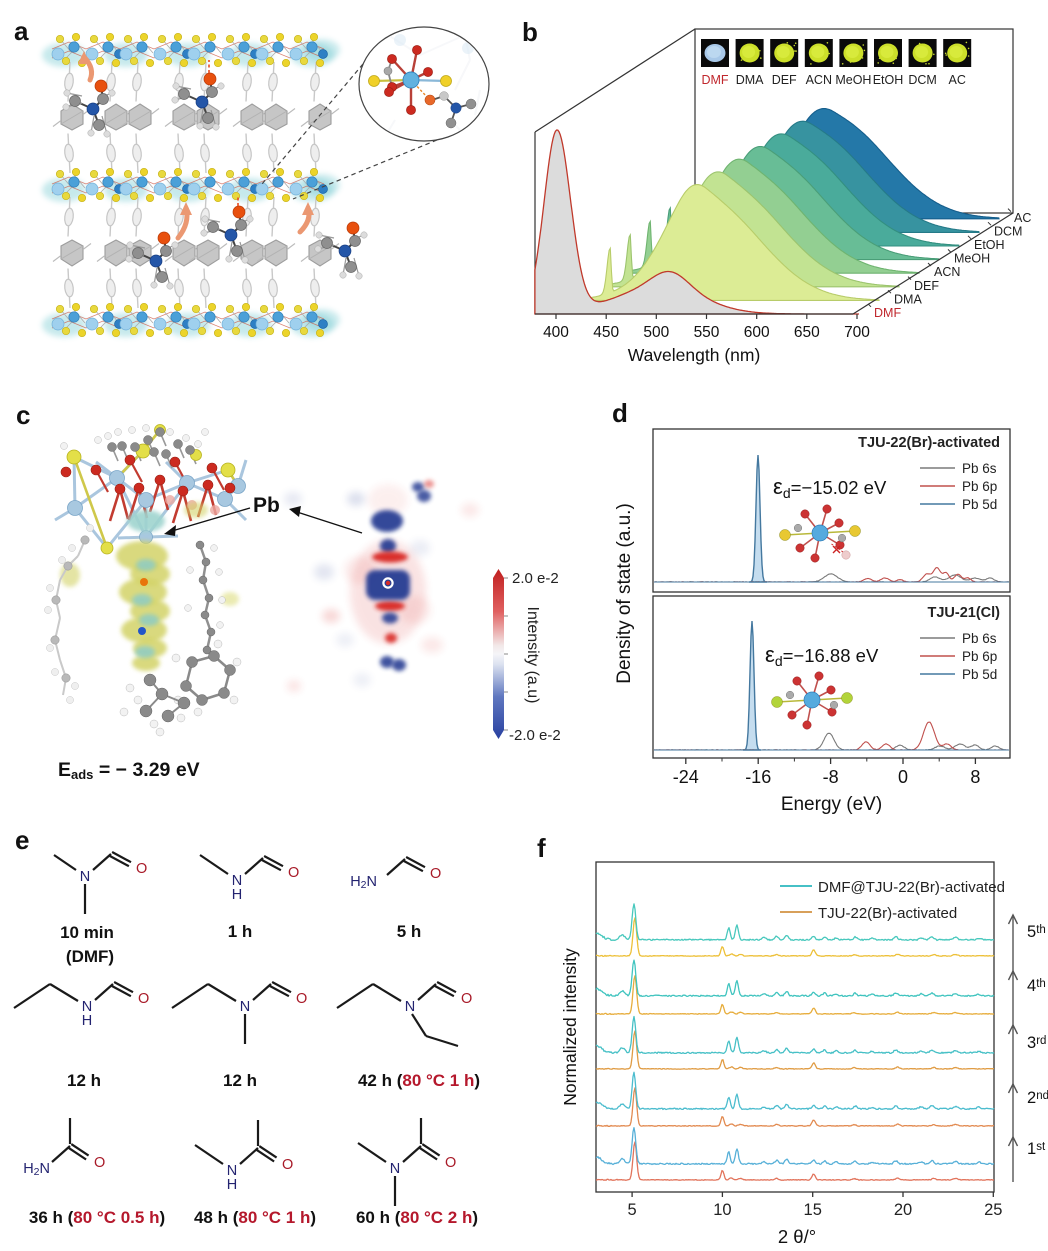 The image size is (1048, 1251). What do you see at coordinates (963, 613) in the screenshot?
I see `svg-text: TJU-21(Cl)` at bounding box center [963, 613].